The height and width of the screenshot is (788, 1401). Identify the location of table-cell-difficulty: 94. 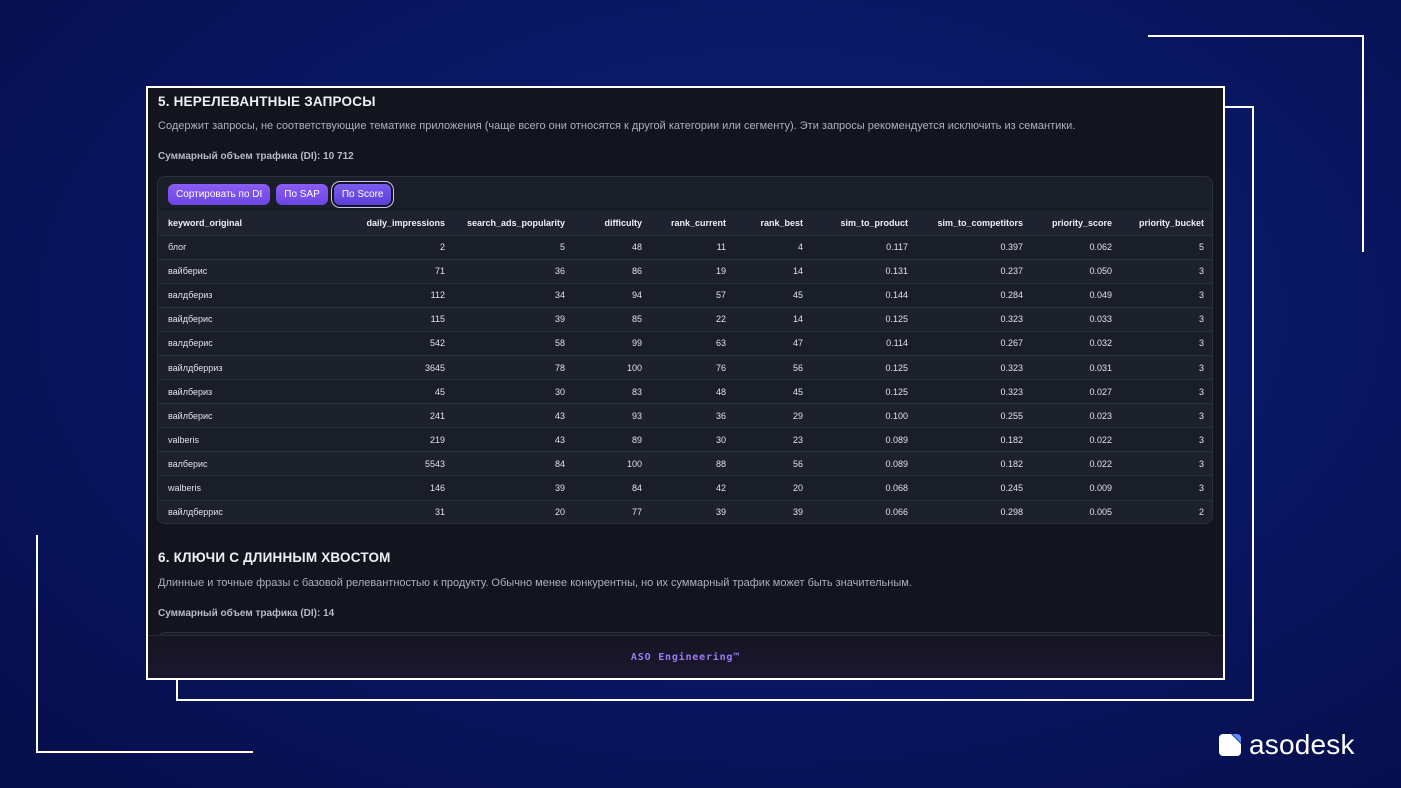
(611, 295).